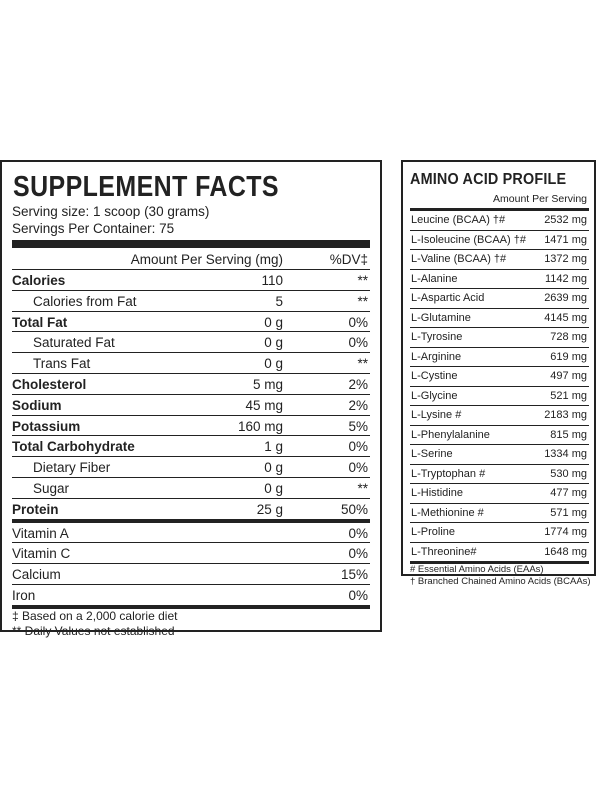 The image size is (600, 800). Describe the element at coordinates (499, 377) in the screenshot. I see `amino-row: L-Cystine 497 mg` at that location.